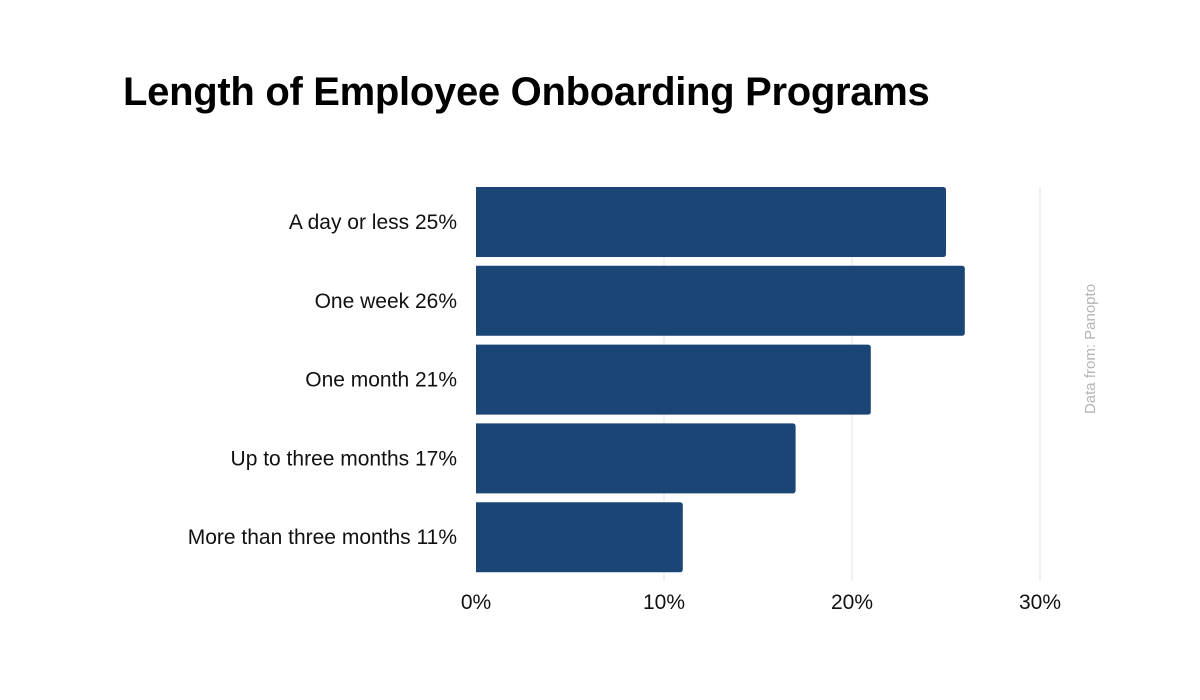  What do you see at coordinates (476, 602) in the screenshot?
I see `x-tick-label: 0%` at bounding box center [476, 602].